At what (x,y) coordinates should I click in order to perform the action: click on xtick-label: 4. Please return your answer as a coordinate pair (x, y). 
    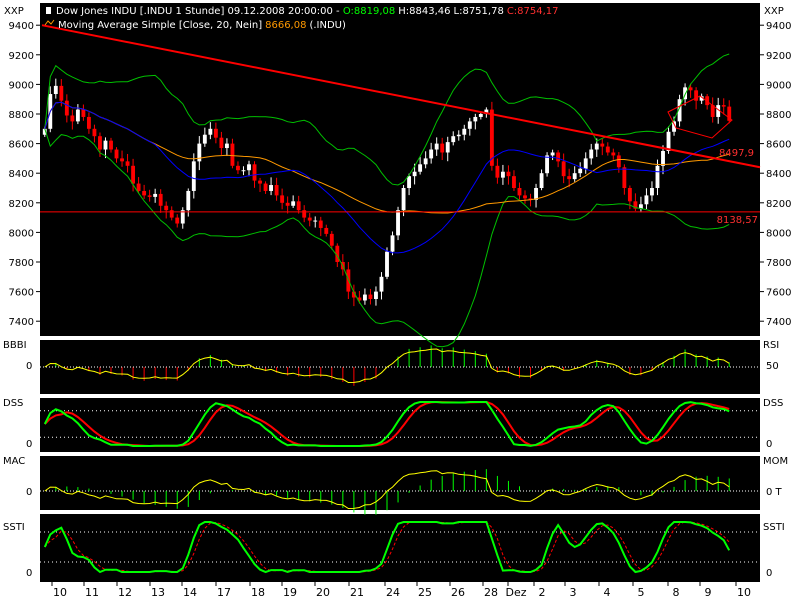
    Looking at the image, I should click on (607, 592).